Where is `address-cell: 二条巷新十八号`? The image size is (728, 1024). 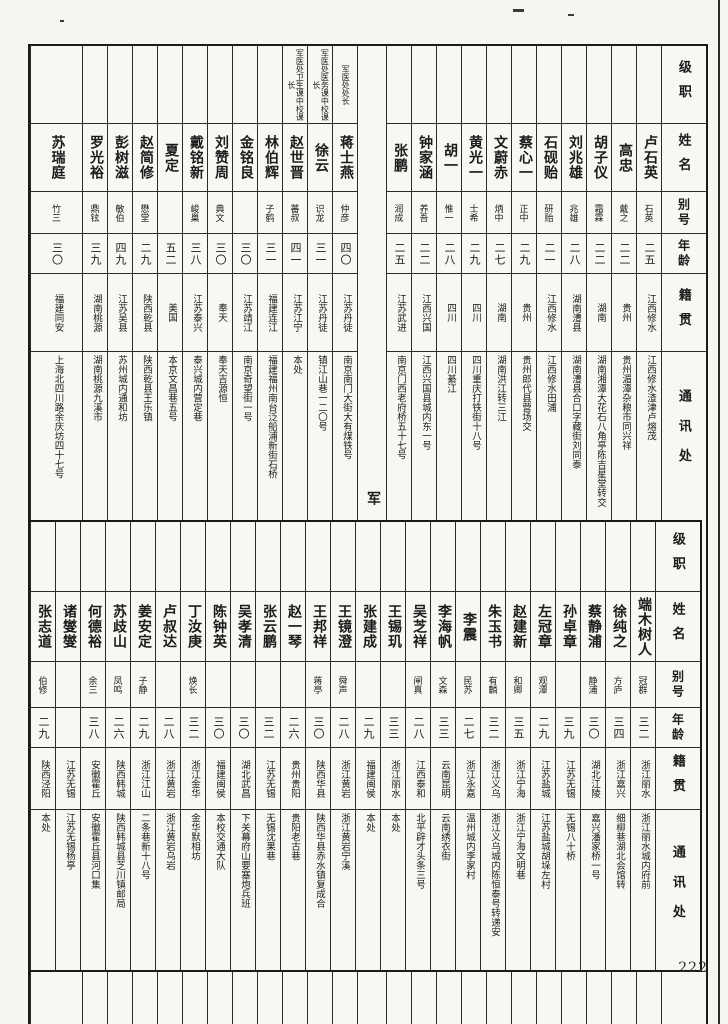
address-cell: 二条巷新十八号 is located at coordinates (143, 846).